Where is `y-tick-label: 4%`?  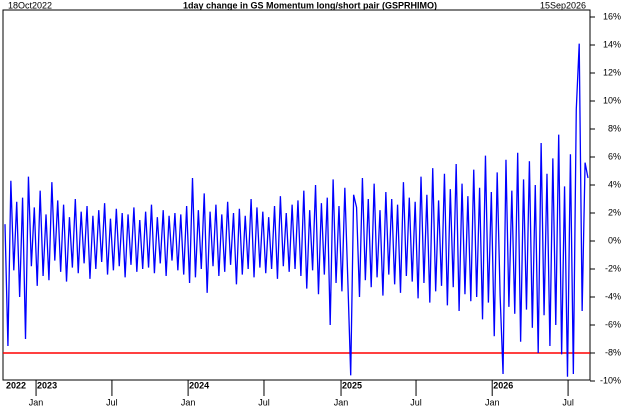
y-tick-label: 4% is located at coordinates (614, 184).